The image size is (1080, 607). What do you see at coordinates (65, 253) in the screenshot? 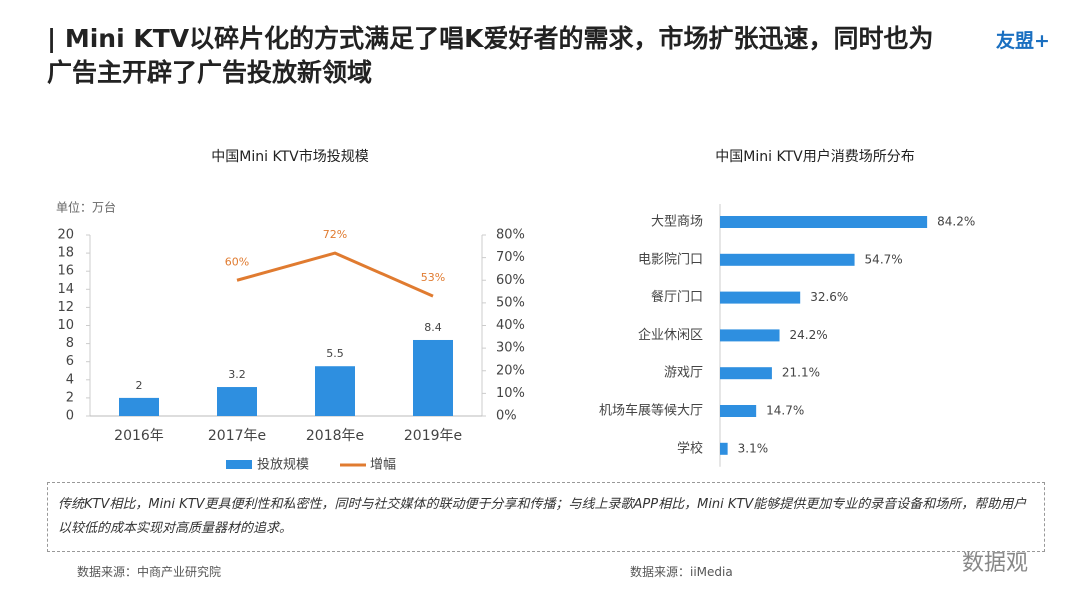
I see `y-tick-label: 18` at bounding box center [65, 253].